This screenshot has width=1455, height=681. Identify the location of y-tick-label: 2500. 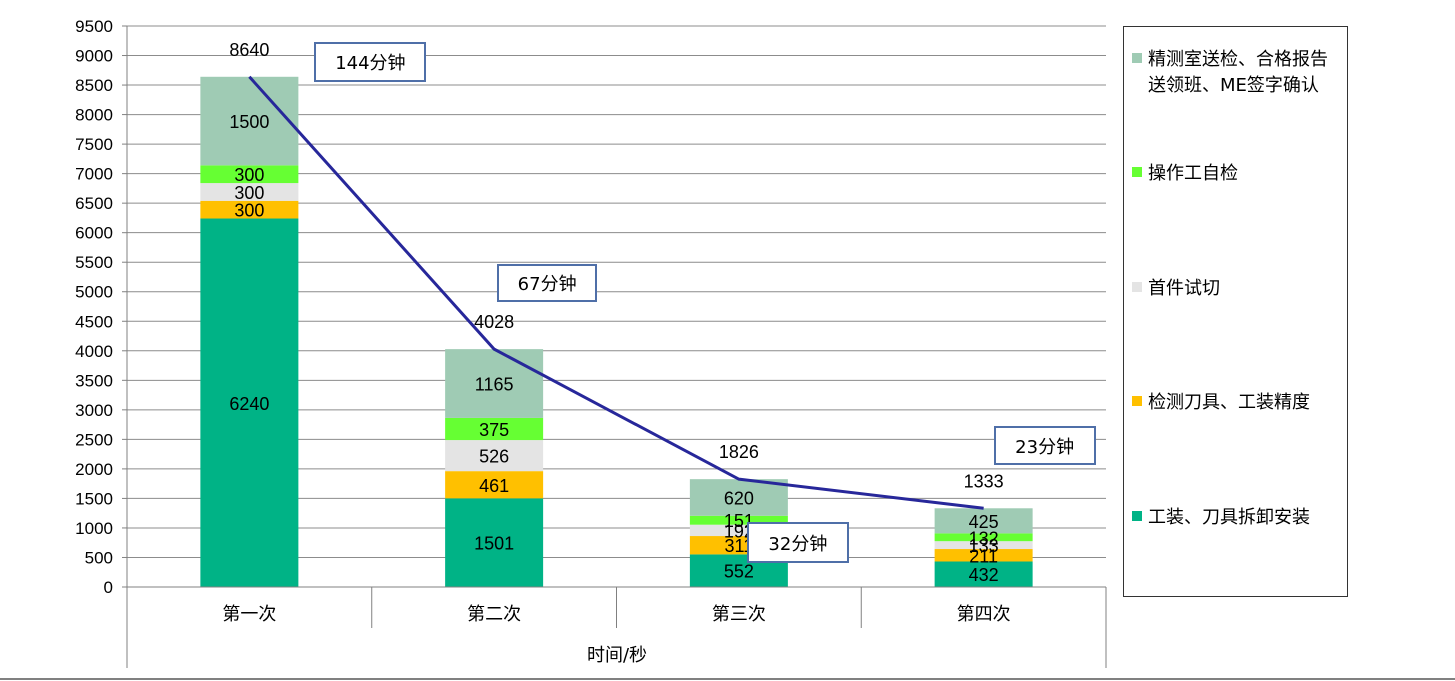
(94, 439).